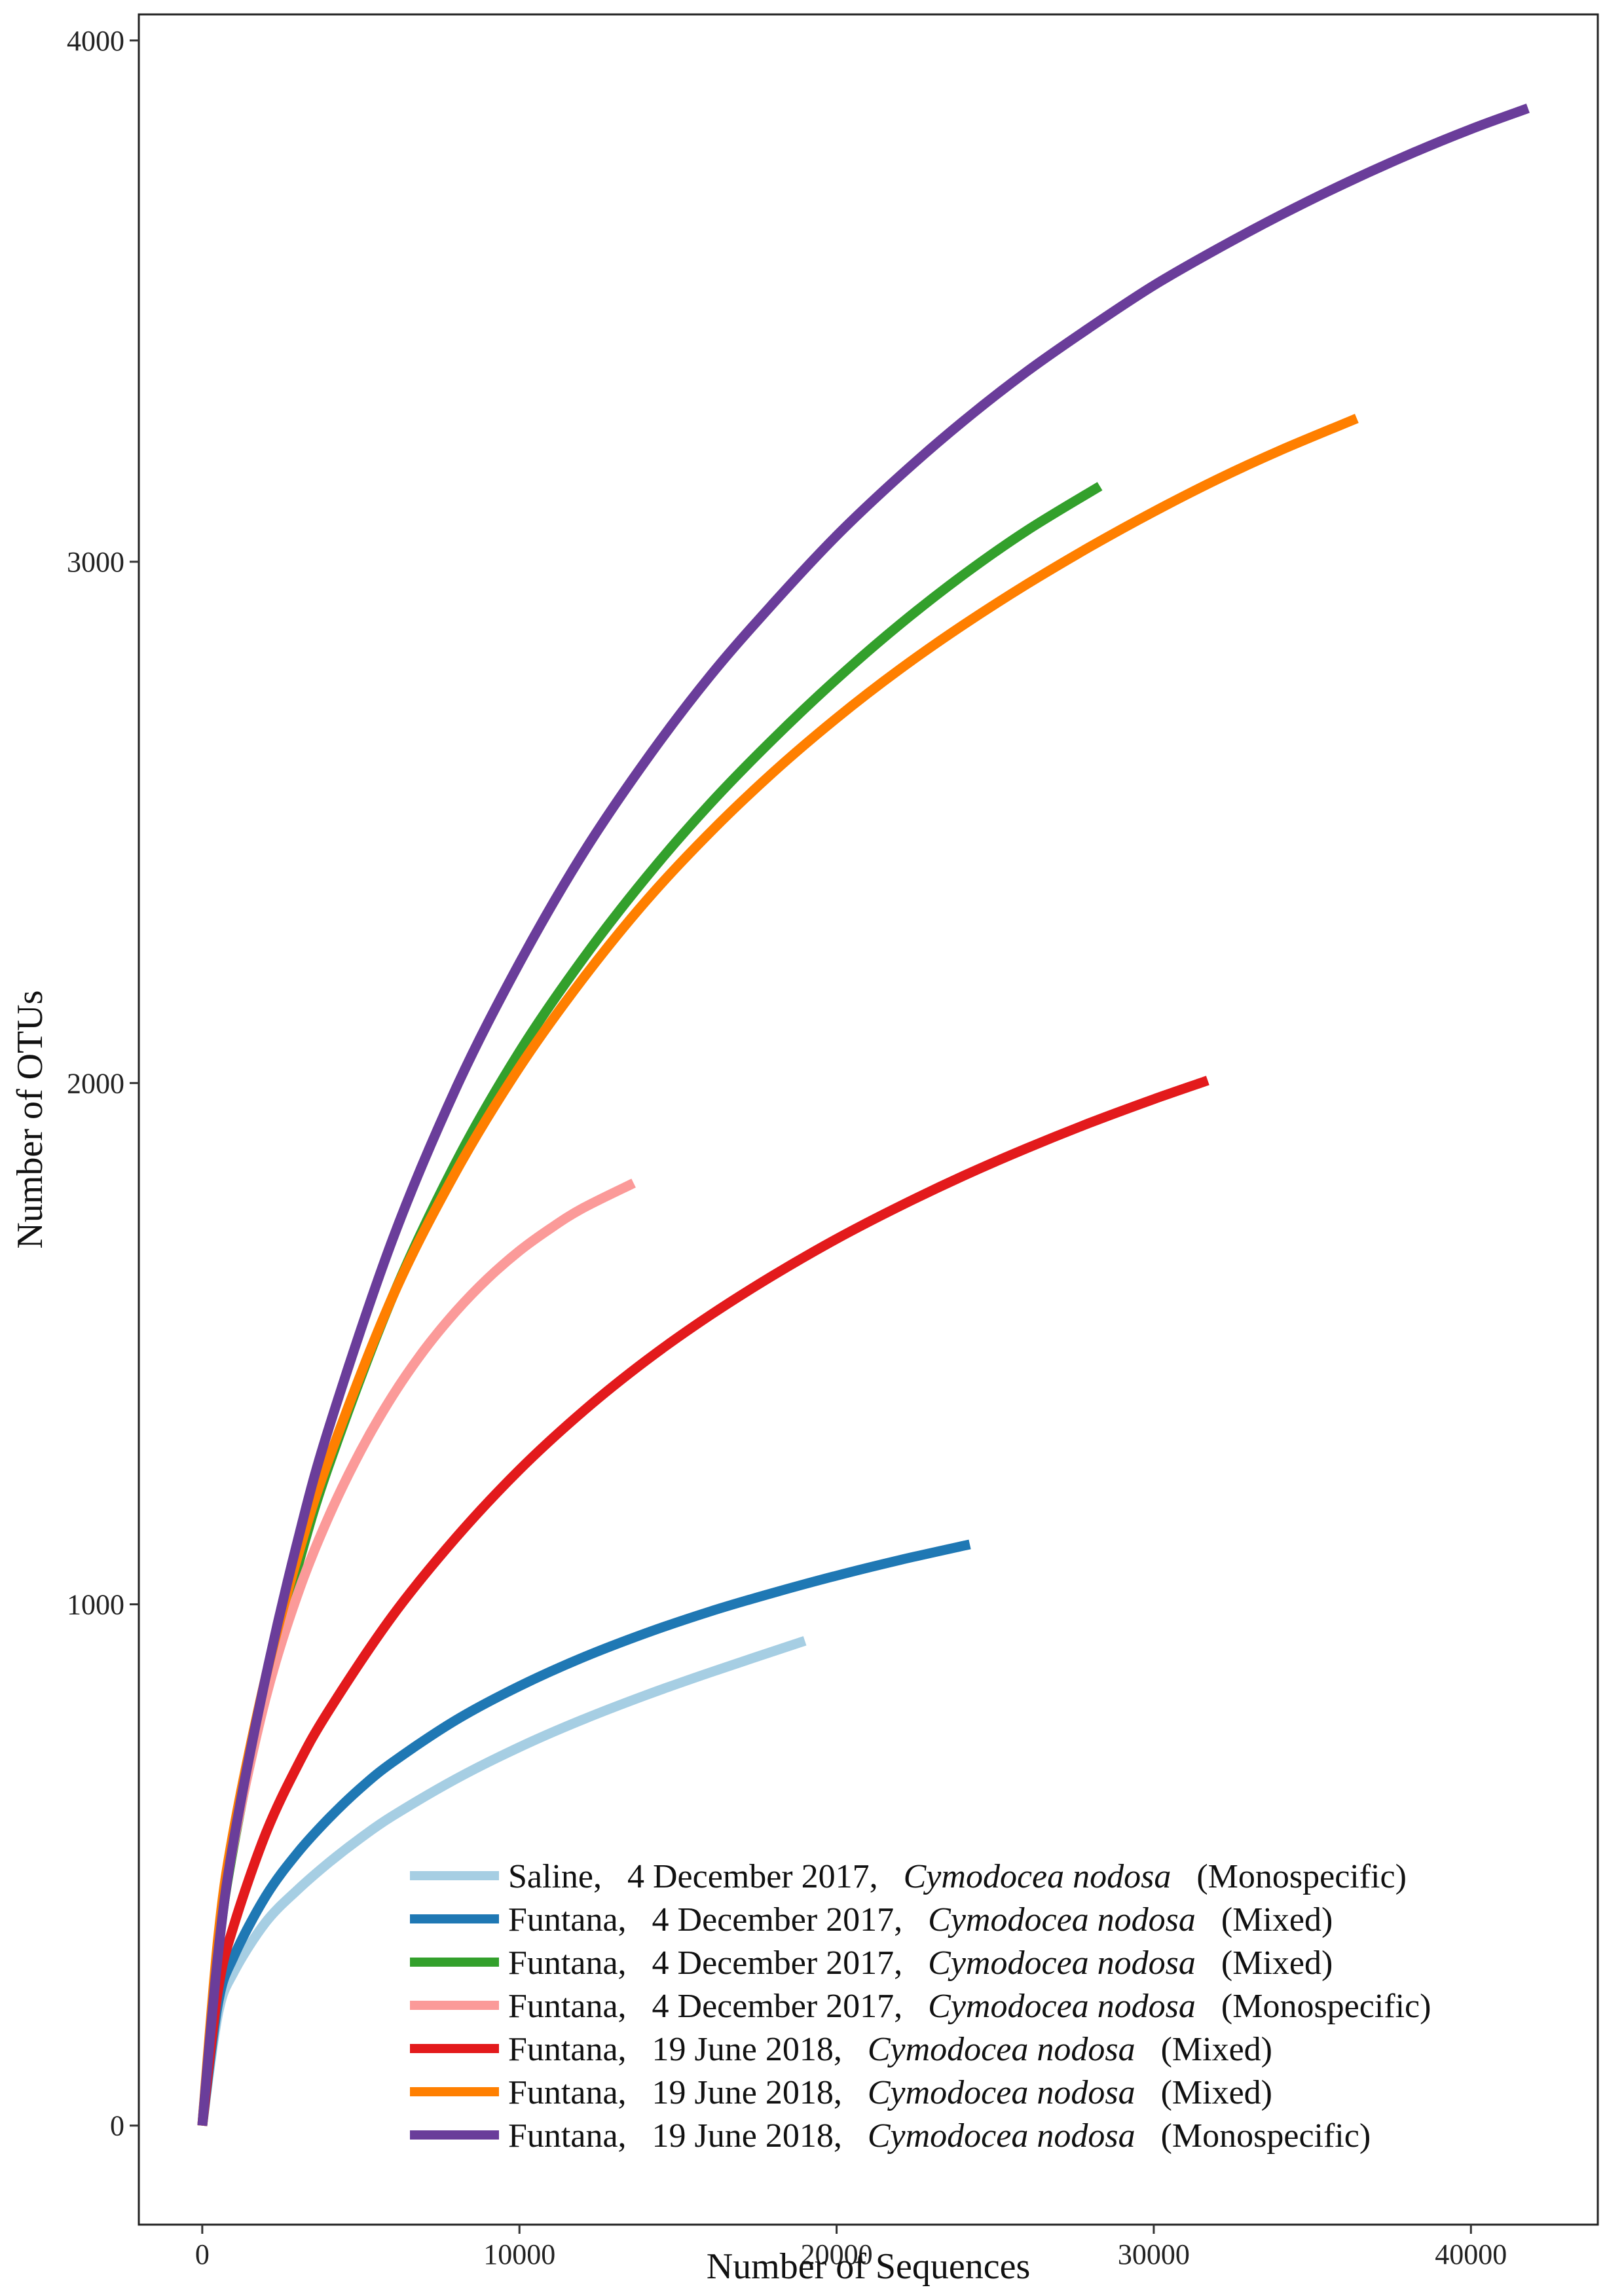  I want to click on legend-site: Saline,, so click(555, 1876).